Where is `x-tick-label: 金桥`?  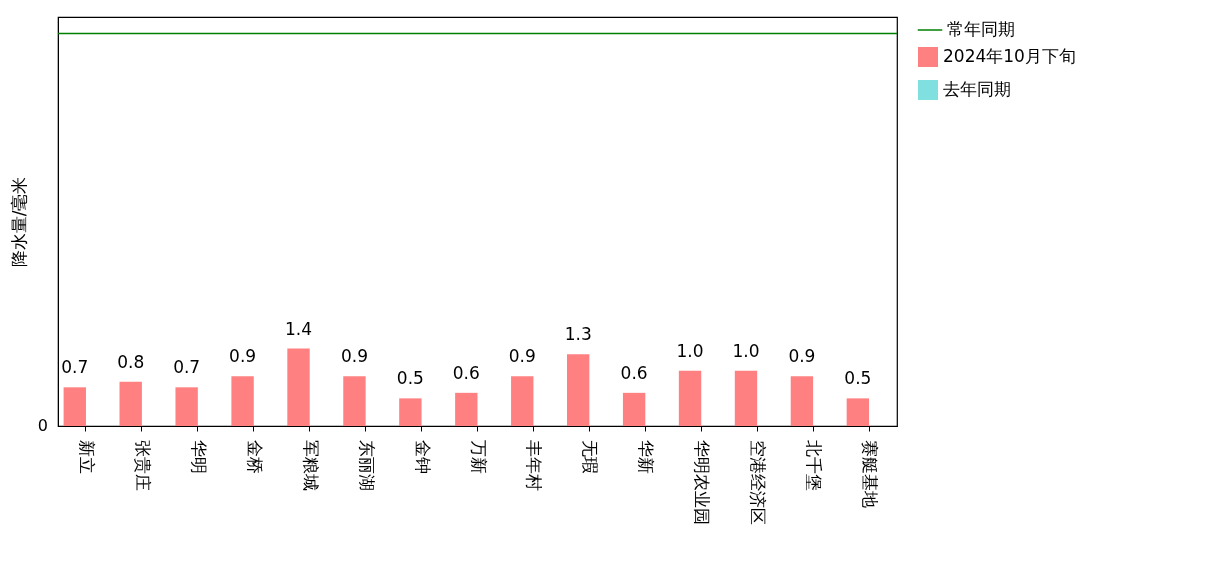 x-tick-label: 金桥 is located at coordinates (254, 456).